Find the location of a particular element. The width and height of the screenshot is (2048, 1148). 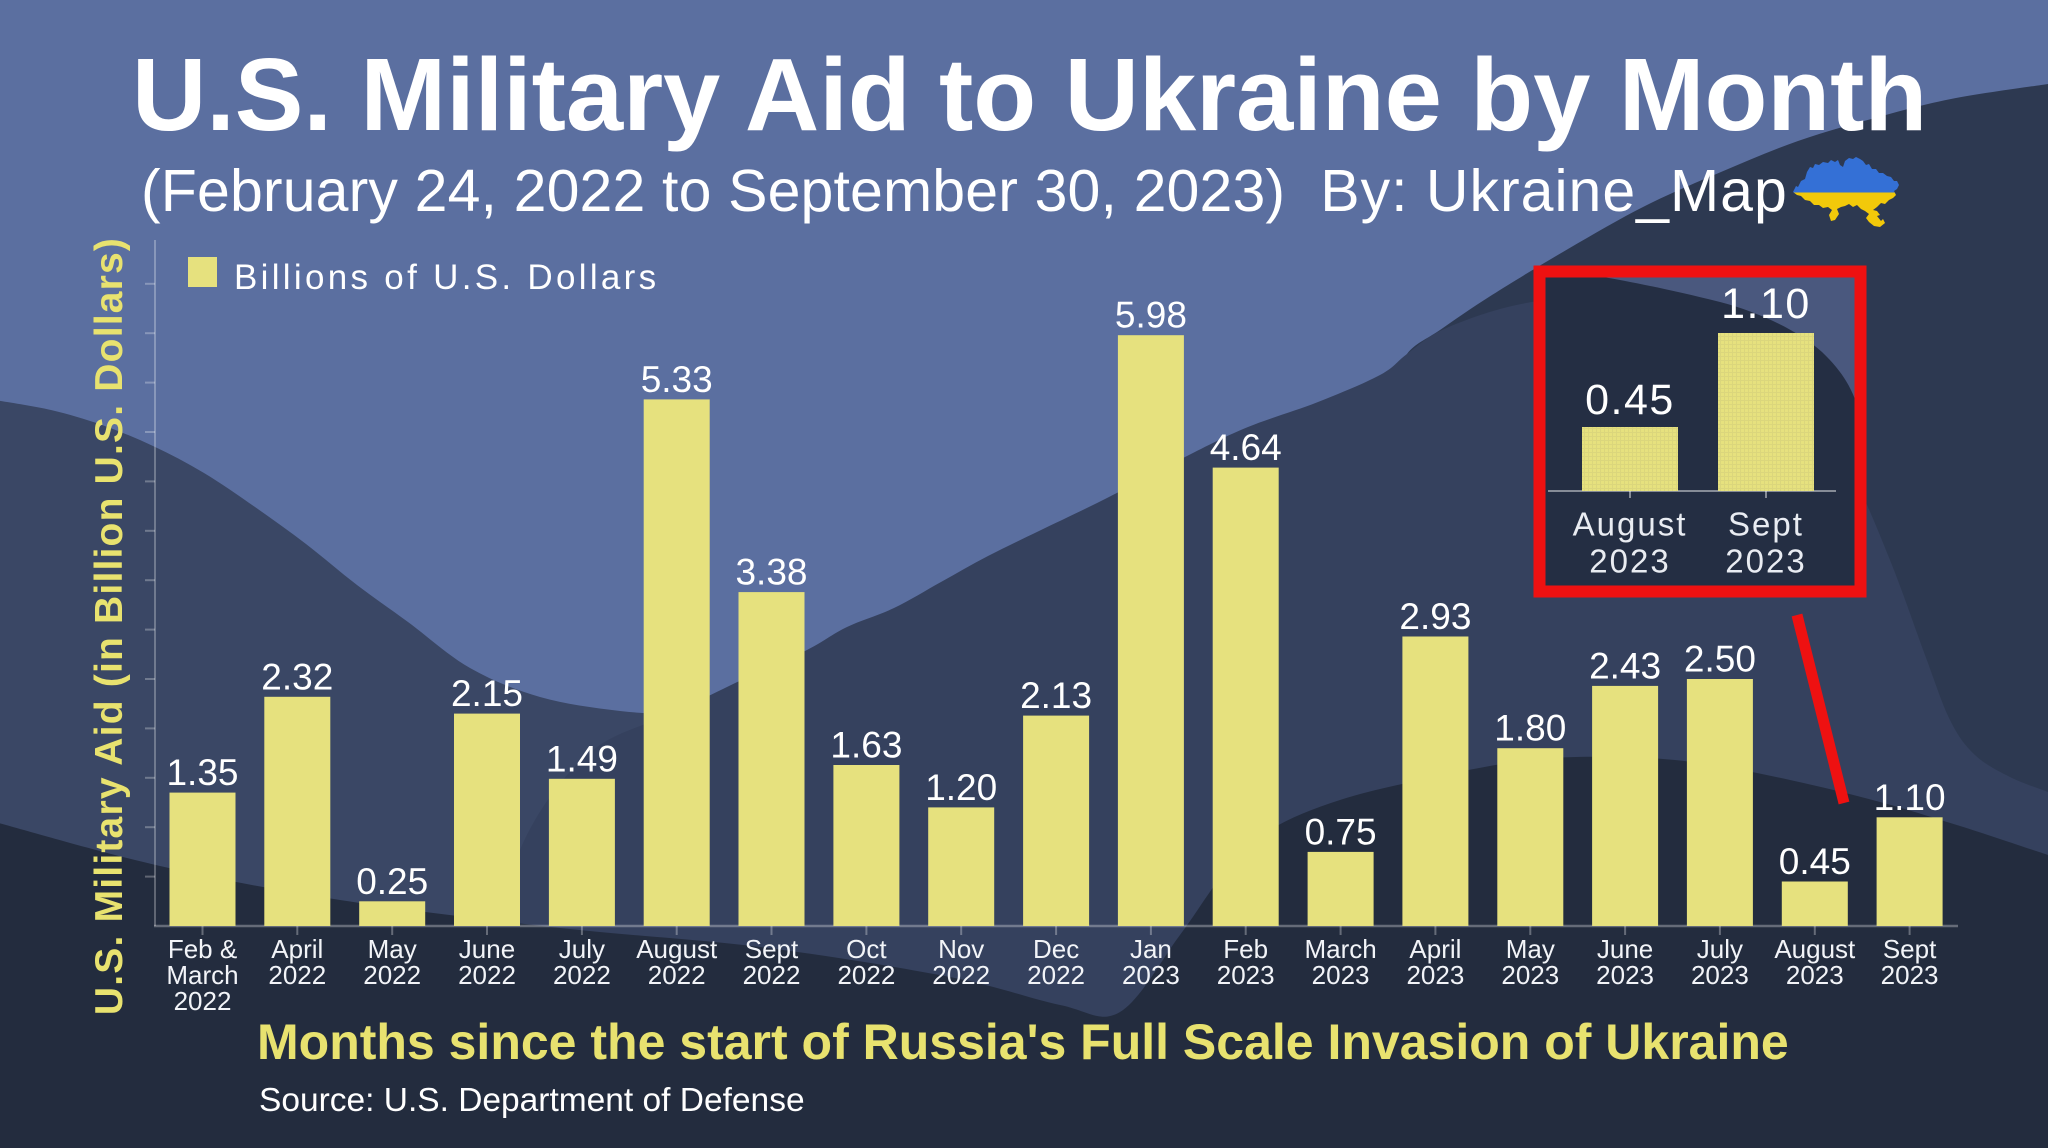

svg-text: 1.35 is located at coordinates (202, 772).